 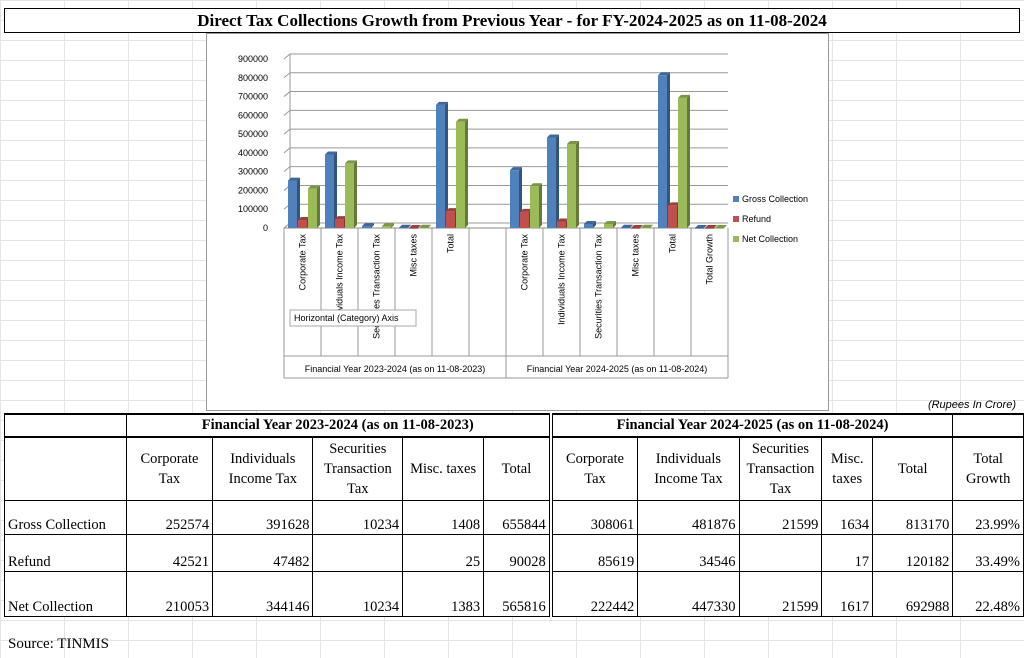 What do you see at coordinates (263, 468) in the screenshot?
I see `column-header: Individuals Income Tax` at bounding box center [263, 468].